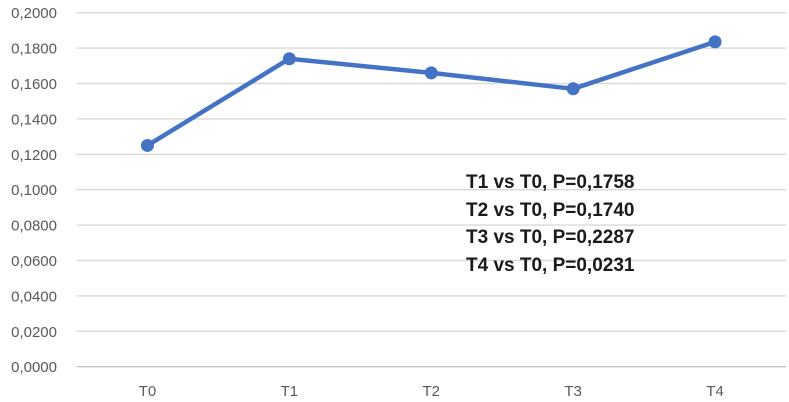 This screenshot has height=402, width=789. Describe the element at coordinates (289, 59) in the screenshot. I see `data-point-T1` at that location.